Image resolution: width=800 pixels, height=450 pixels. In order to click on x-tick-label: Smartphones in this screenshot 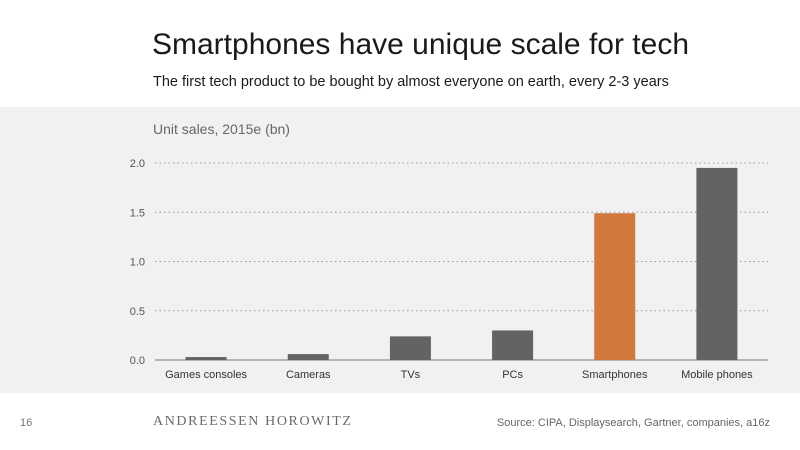, I will do `click(615, 375)`.